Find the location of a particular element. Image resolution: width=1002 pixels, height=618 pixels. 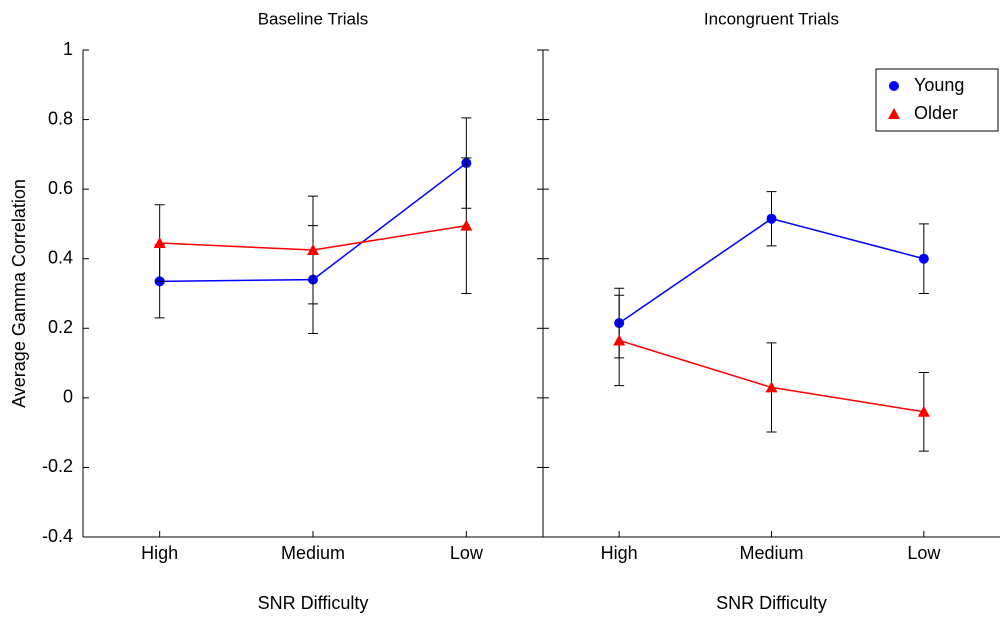

legend-label: Young is located at coordinates (939, 85).